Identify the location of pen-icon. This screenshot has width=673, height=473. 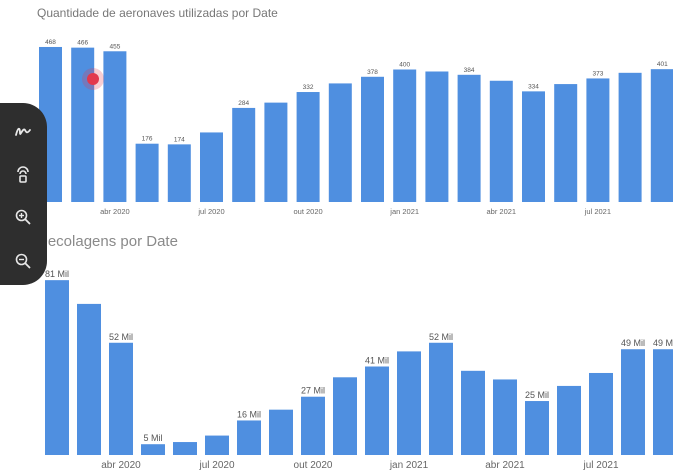
(23, 131).